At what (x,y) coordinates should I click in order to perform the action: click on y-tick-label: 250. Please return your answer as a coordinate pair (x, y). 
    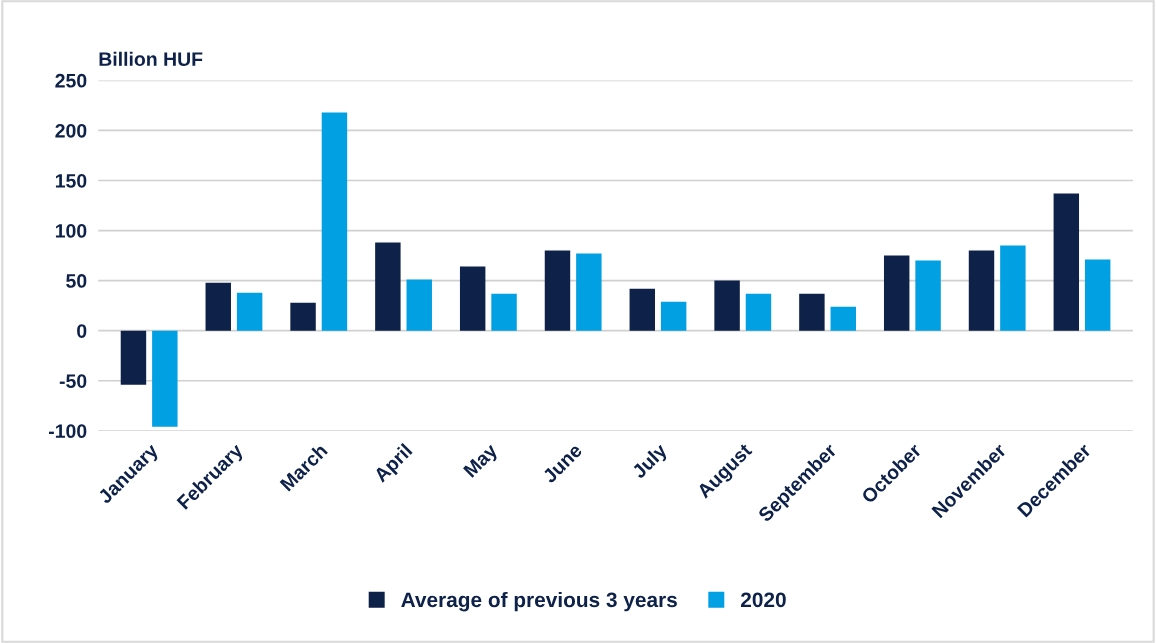
    Looking at the image, I should click on (71, 80).